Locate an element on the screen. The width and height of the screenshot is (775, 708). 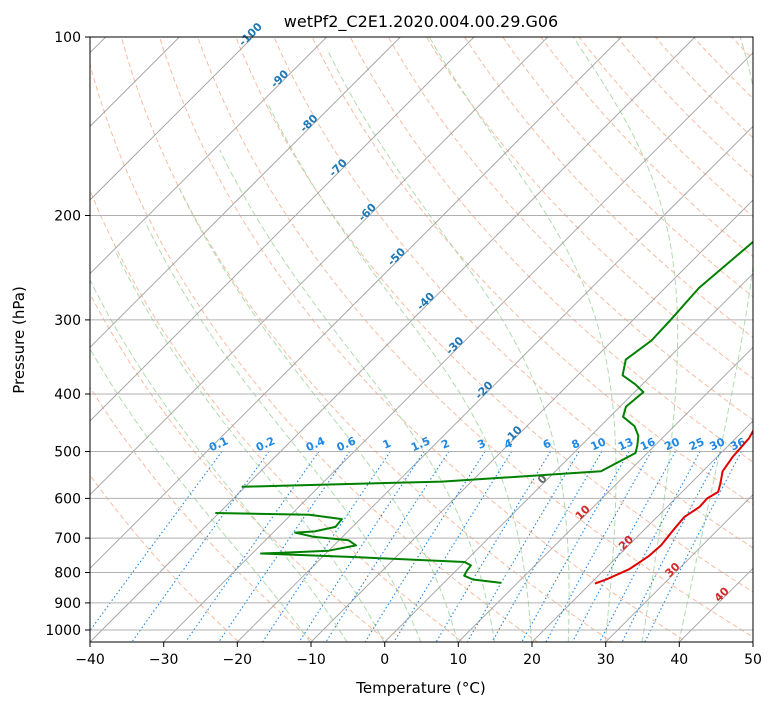
x-axis: −40 −30 −20 −10 0 10 20 30 40 50 is located at coordinates (418, 655).